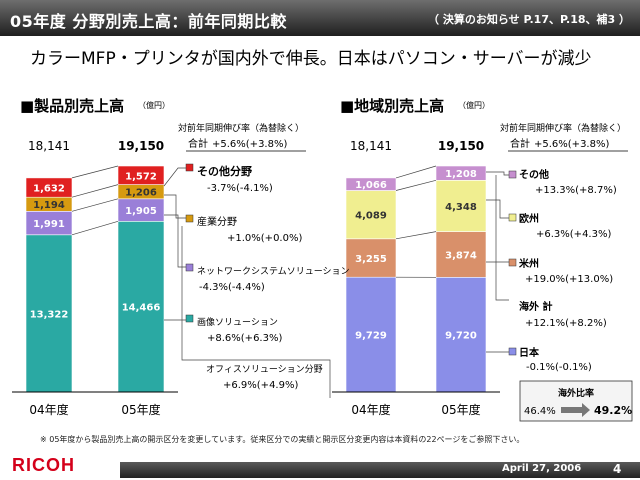 The height and width of the screenshot is (480, 640). What do you see at coordinates (232, 287) in the screenshot?
I see `legend-growth: -4.3%(-4.4%)` at bounding box center [232, 287].